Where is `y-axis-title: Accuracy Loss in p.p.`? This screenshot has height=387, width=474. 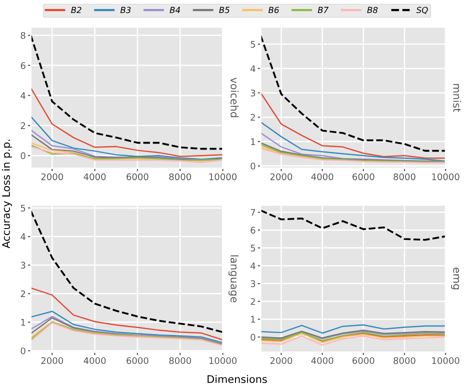 y-axis-title: Accuracy Loss in p.p. is located at coordinates (7, 194).